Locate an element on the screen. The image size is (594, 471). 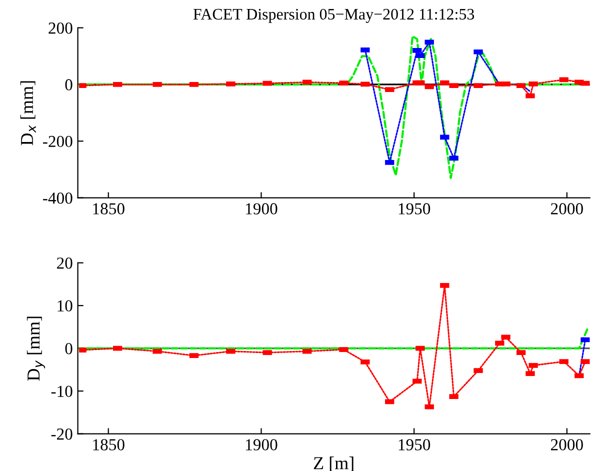
y-tick-label: -400 is located at coordinates (57, 198).